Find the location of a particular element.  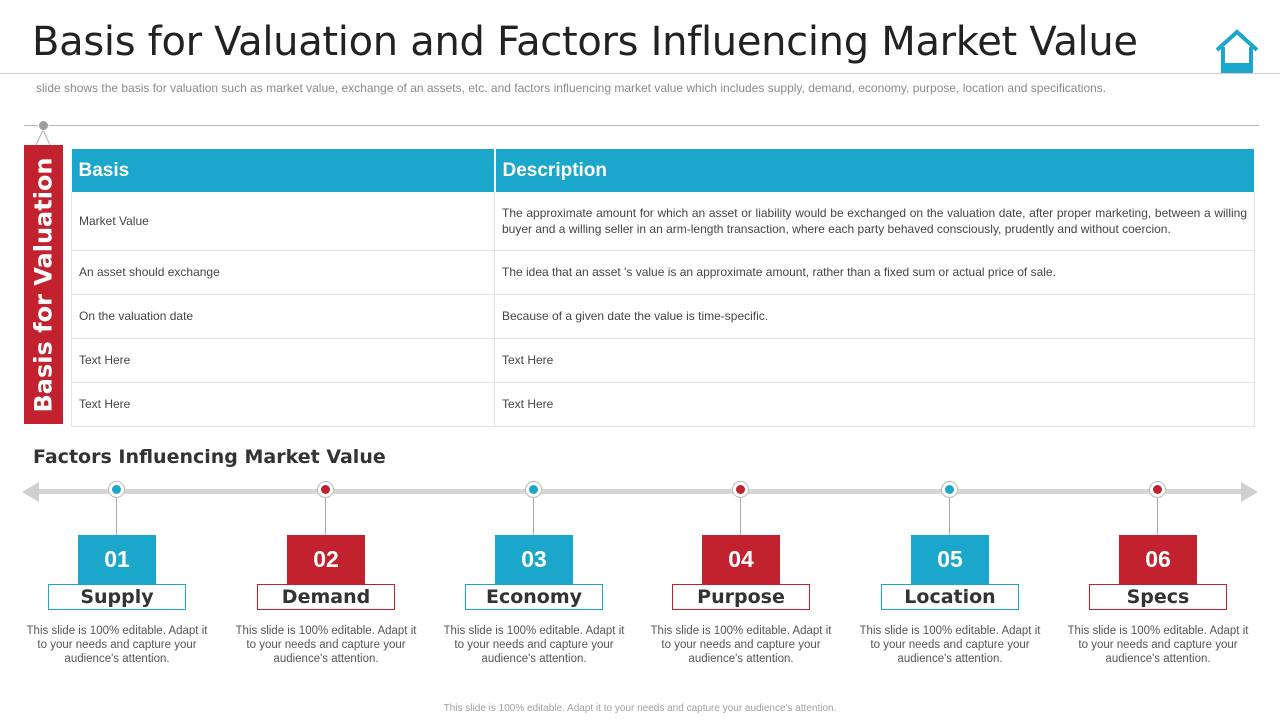

pin-icon is located at coordinates (43, 125).